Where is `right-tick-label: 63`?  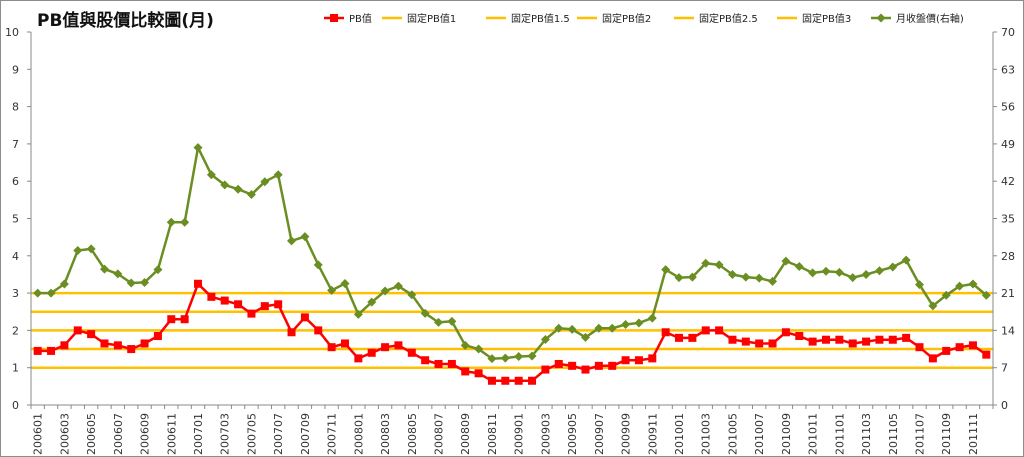 right-tick-label: 63 is located at coordinates (1008, 69).